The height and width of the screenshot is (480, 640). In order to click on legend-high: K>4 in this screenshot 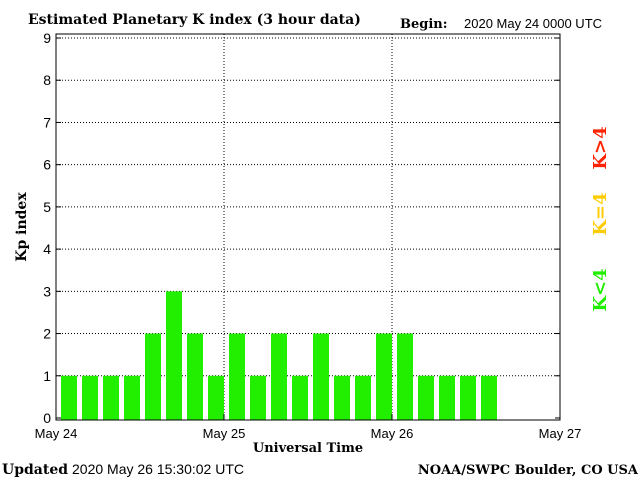, I will do `click(600, 147)`.